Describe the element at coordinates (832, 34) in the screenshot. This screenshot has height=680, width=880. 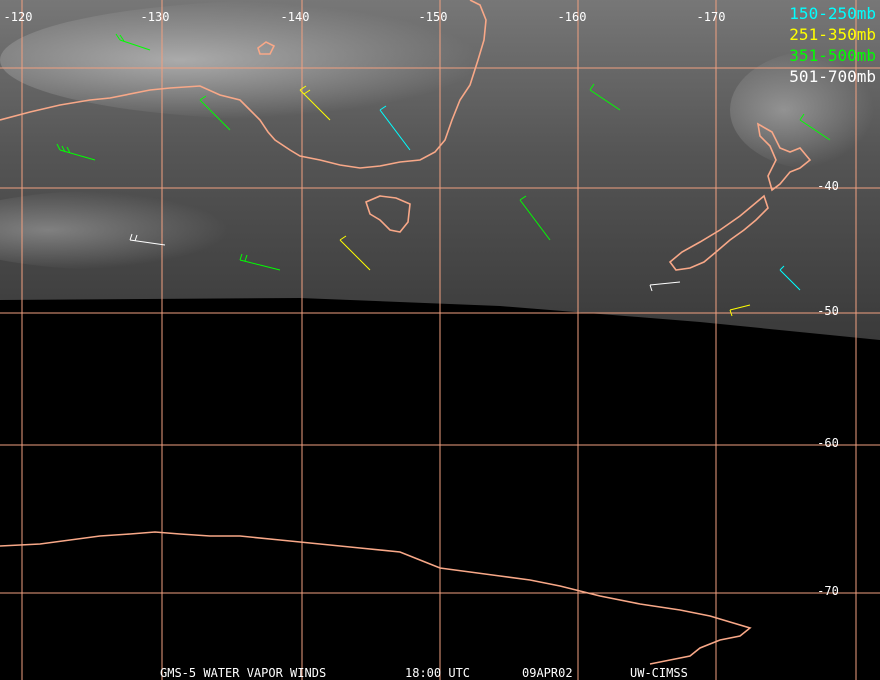
I see `legend-entry: 251-350mb` at that location.